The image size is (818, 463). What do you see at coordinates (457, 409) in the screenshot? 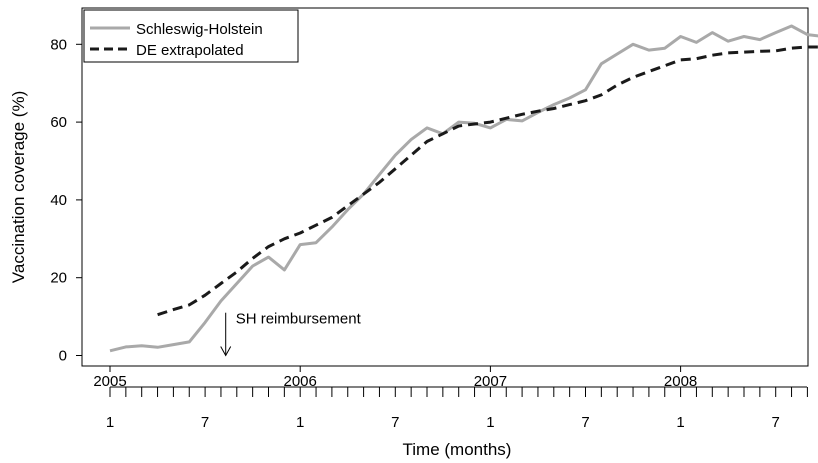
I see `month-axis: 1 7 1 7 1 7 1 7` at bounding box center [457, 409].